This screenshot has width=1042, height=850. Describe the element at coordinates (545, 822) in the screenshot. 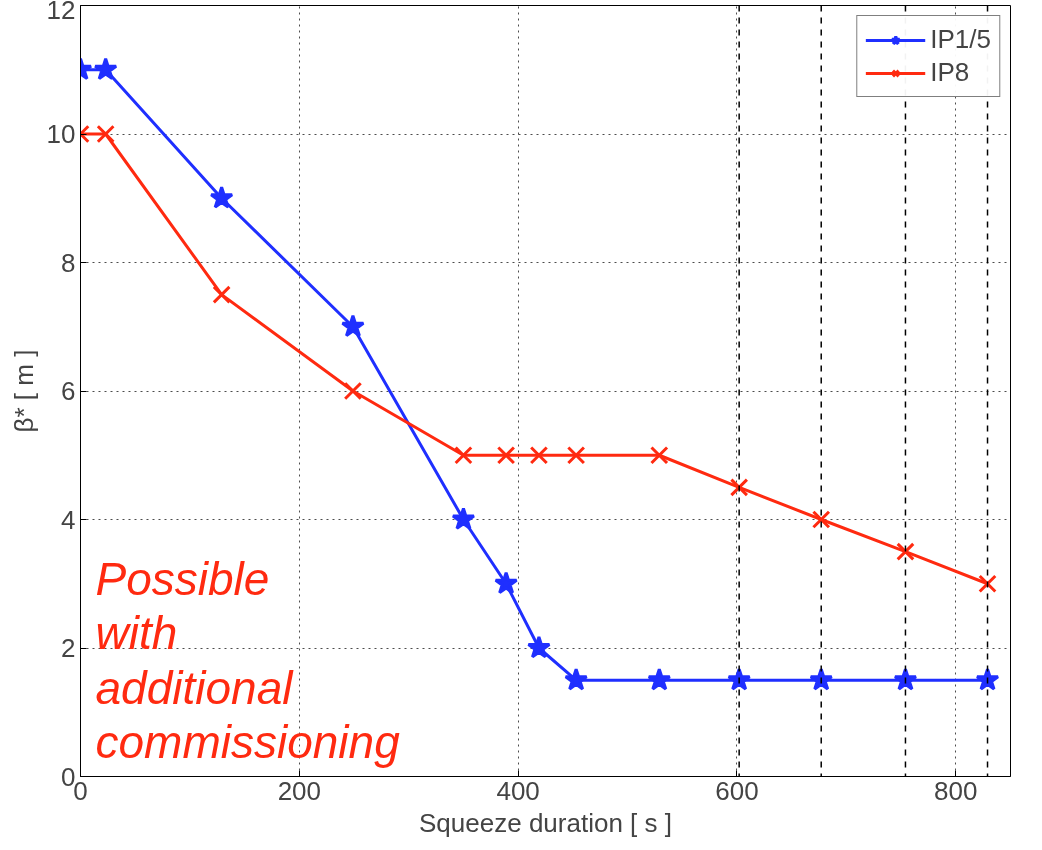

I see `x-axis-title: Squeeze duration [ s ]` at that location.